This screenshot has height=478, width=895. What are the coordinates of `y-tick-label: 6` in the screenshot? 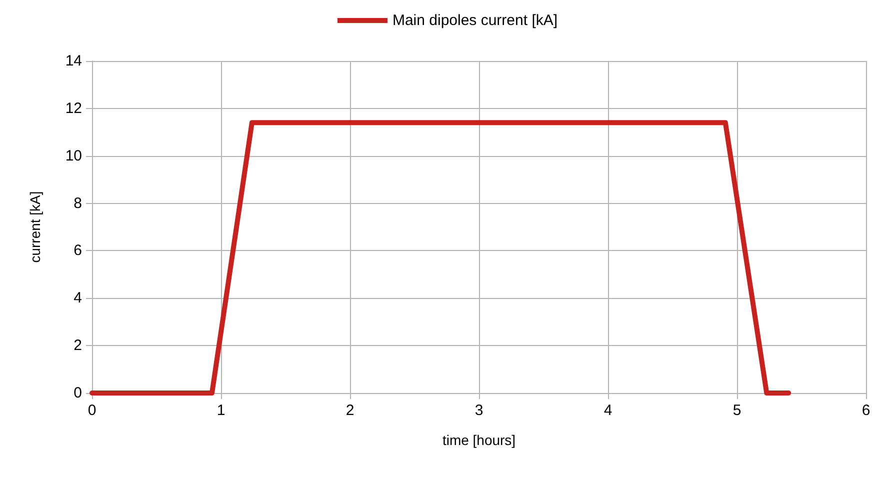 It's located at (78, 251).